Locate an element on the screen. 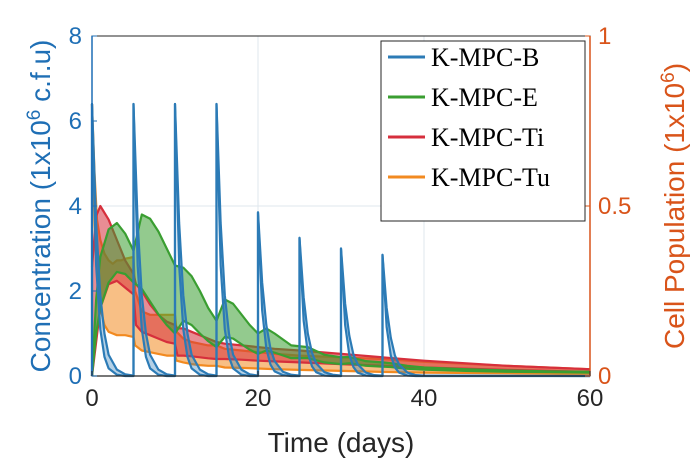  x-tick-label-0: 0 is located at coordinates (91, 398).